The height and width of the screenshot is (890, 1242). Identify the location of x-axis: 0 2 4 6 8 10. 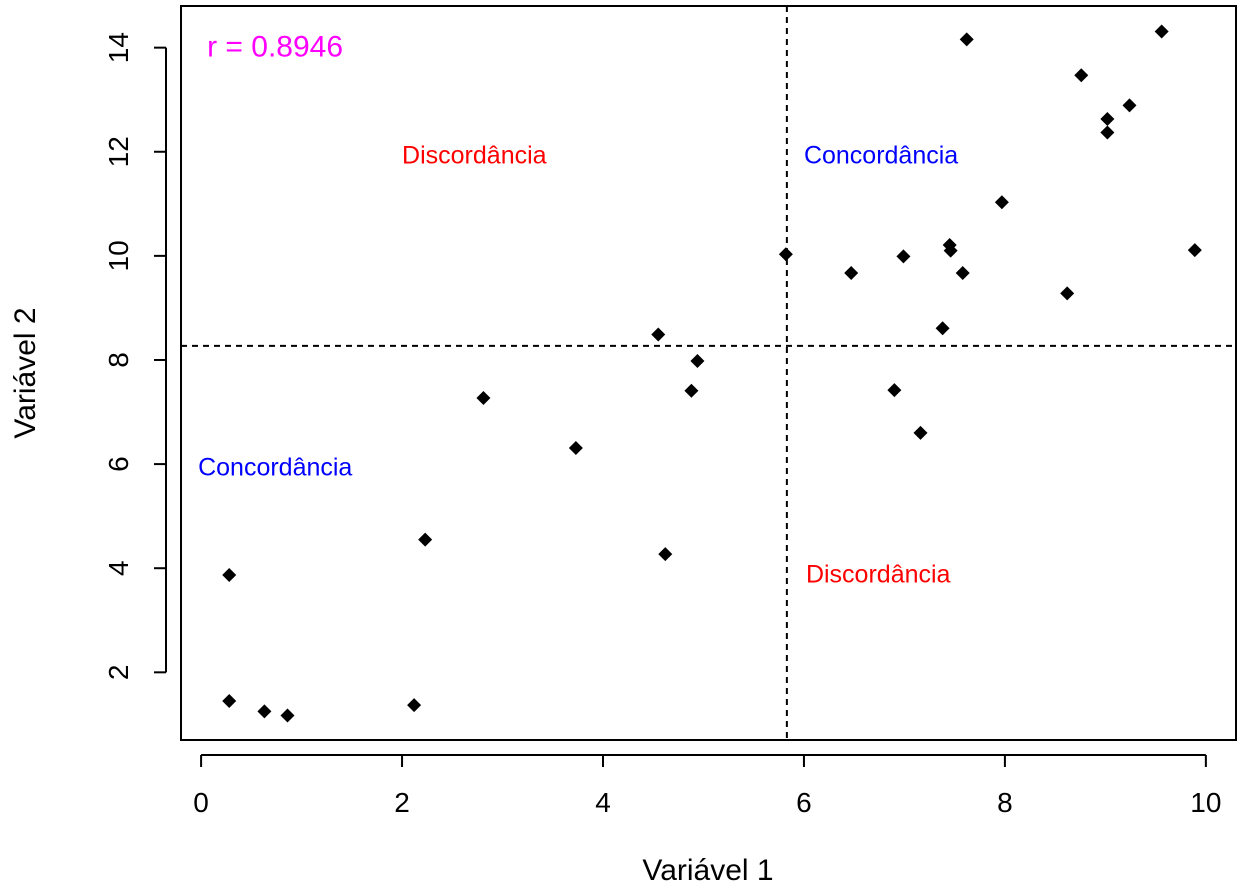
(707, 786).